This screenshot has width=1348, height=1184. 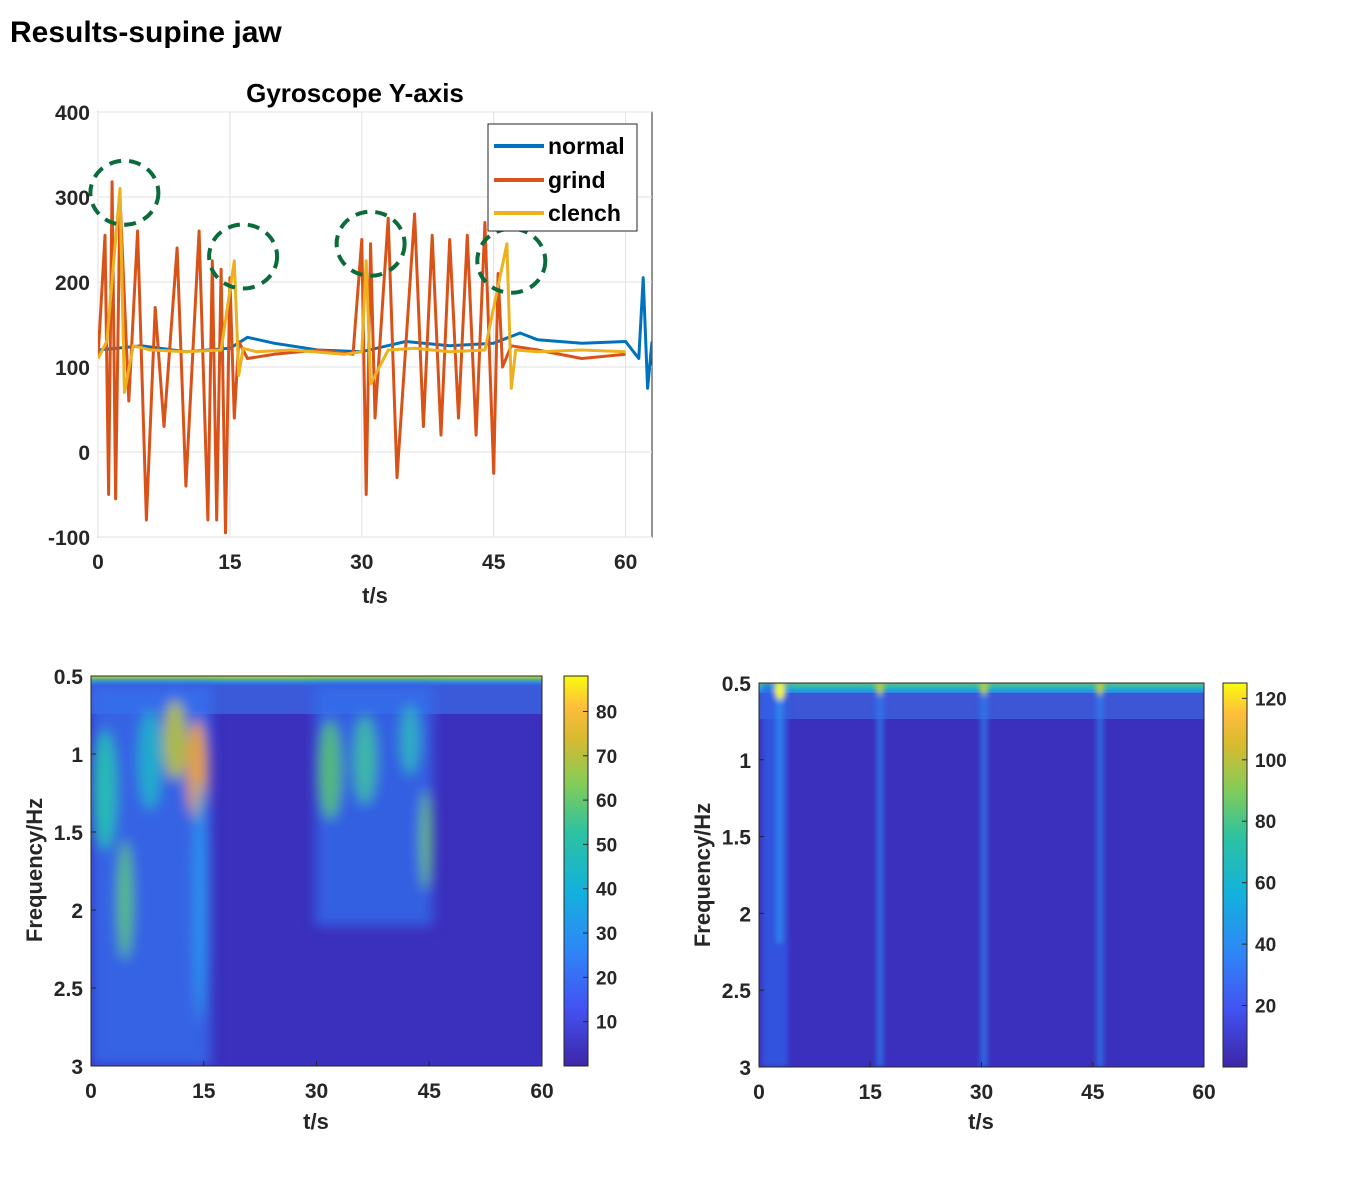 I want to click on legend-label-normal: normal, so click(x=586, y=146).